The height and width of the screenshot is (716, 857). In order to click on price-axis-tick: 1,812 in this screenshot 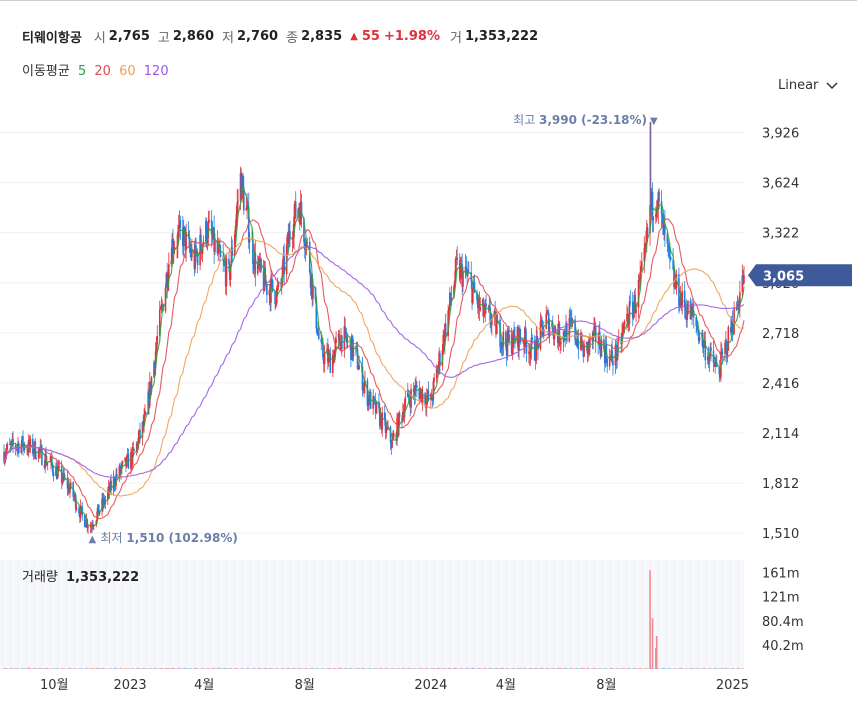, I will do `click(780, 484)`.